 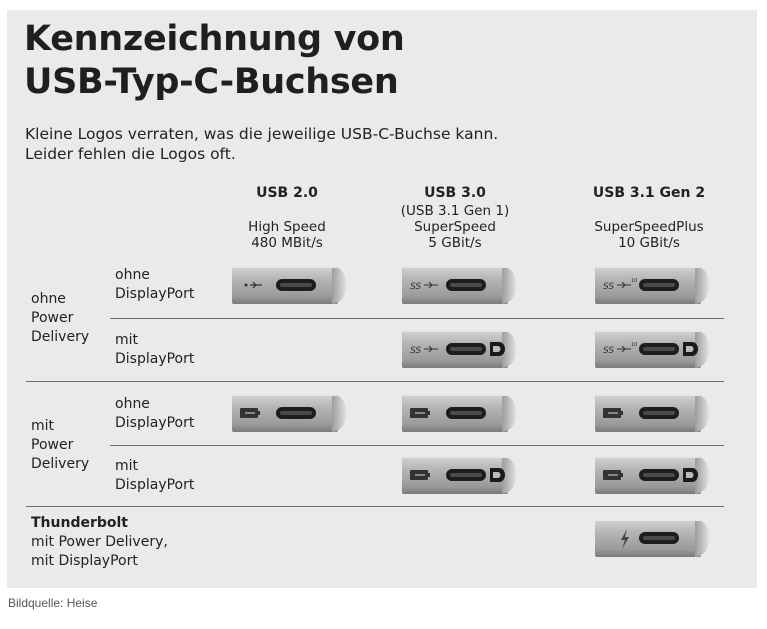 What do you see at coordinates (53, 603) in the screenshot?
I see `image-credit: Bildquelle: Heise` at bounding box center [53, 603].